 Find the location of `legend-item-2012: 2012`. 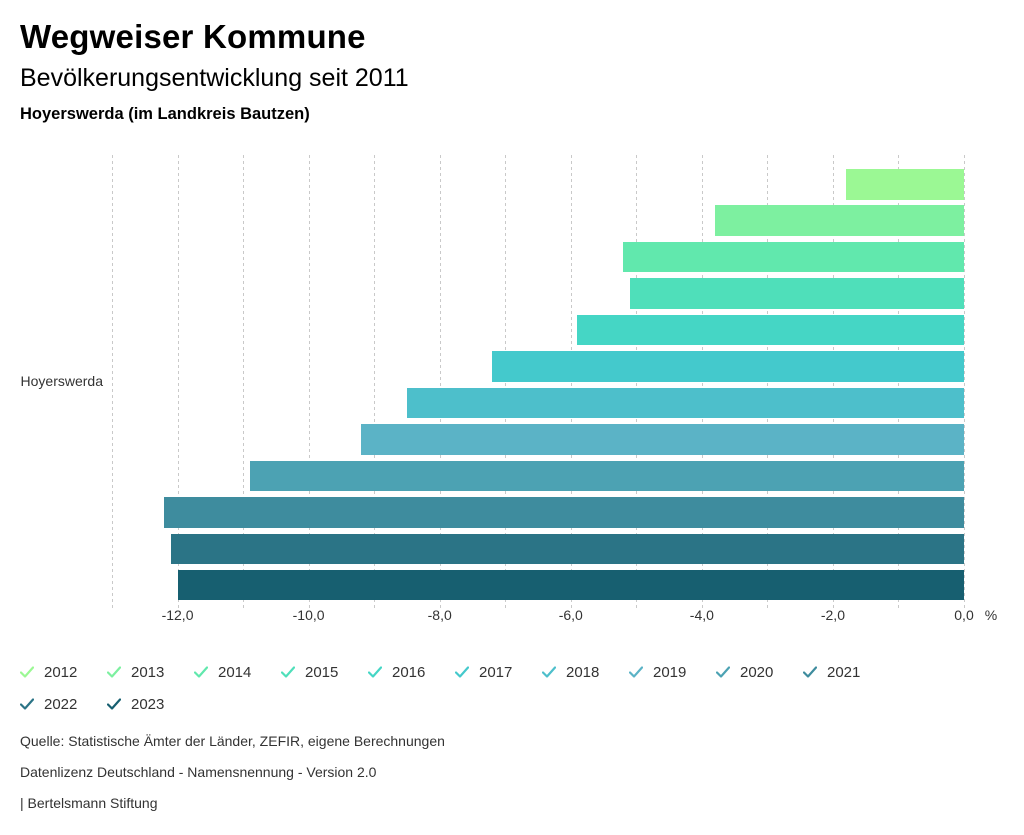

legend-item-2012: 2012 is located at coordinates (63, 672).